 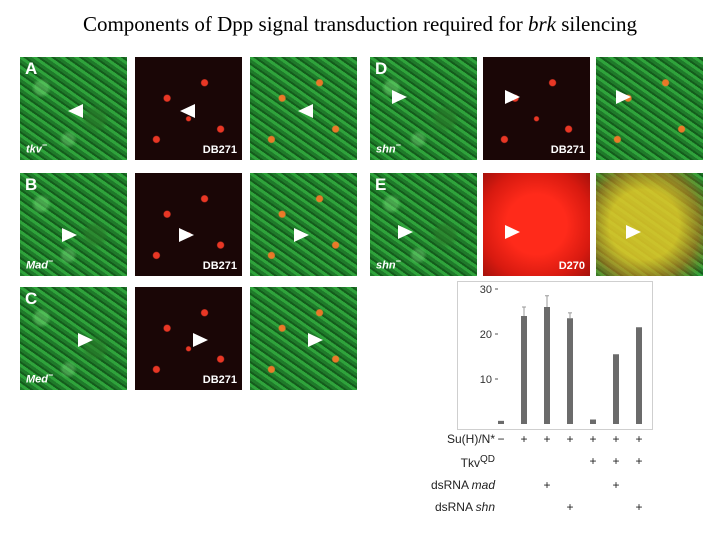 I want to click on genotype-label-d: shn−, so click(x=388, y=148).